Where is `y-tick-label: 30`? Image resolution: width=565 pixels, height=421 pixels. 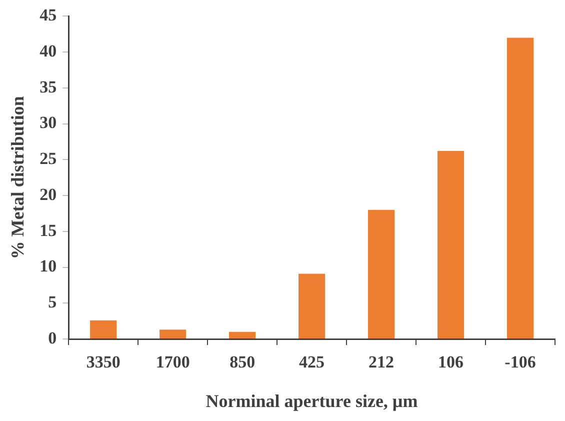
y-tick-label: 30 is located at coordinates (48, 122).